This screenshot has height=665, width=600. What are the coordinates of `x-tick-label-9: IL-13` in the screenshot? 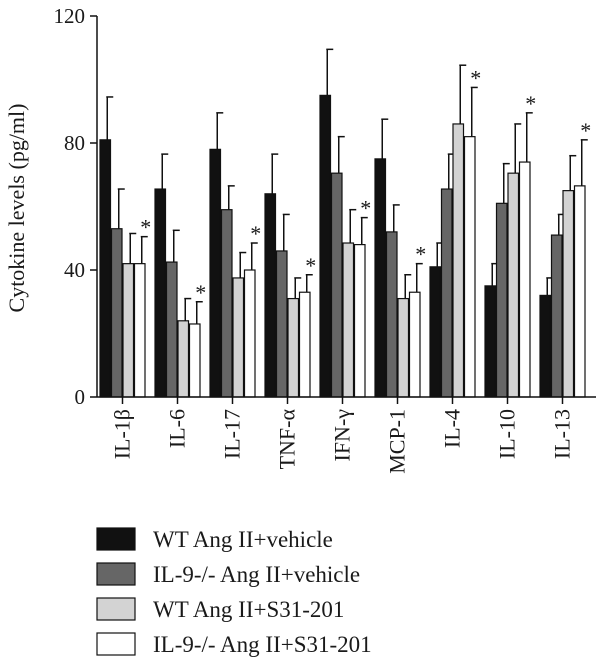 It's located at (562, 434).